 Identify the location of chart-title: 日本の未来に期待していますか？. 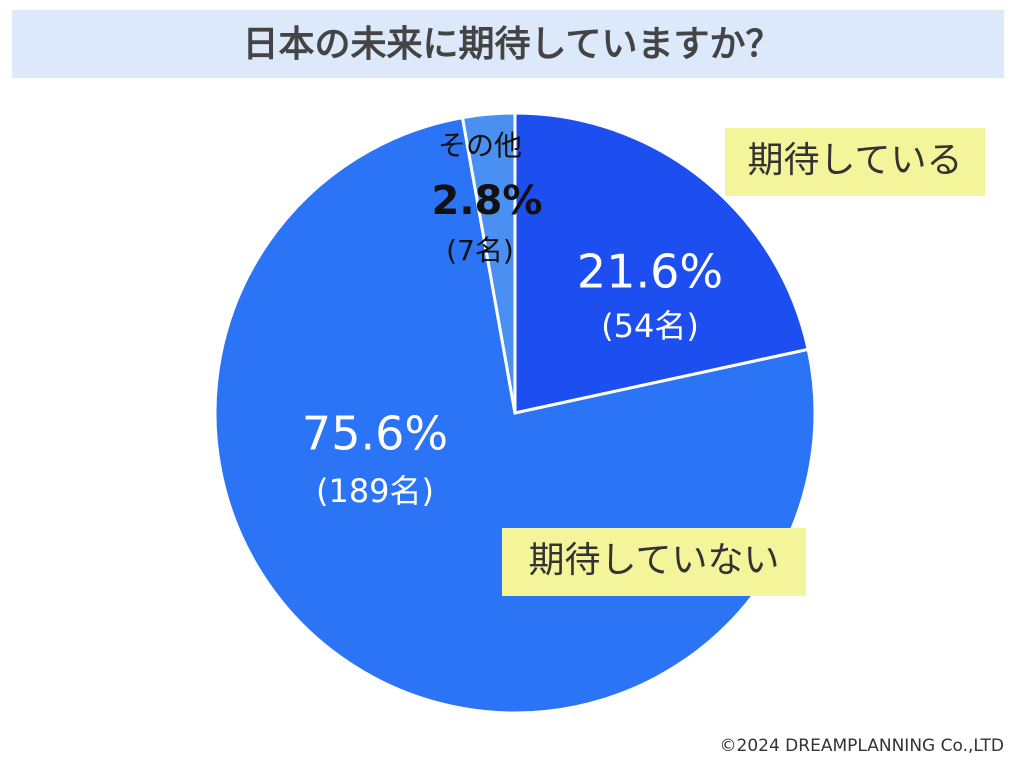
(512, 44).